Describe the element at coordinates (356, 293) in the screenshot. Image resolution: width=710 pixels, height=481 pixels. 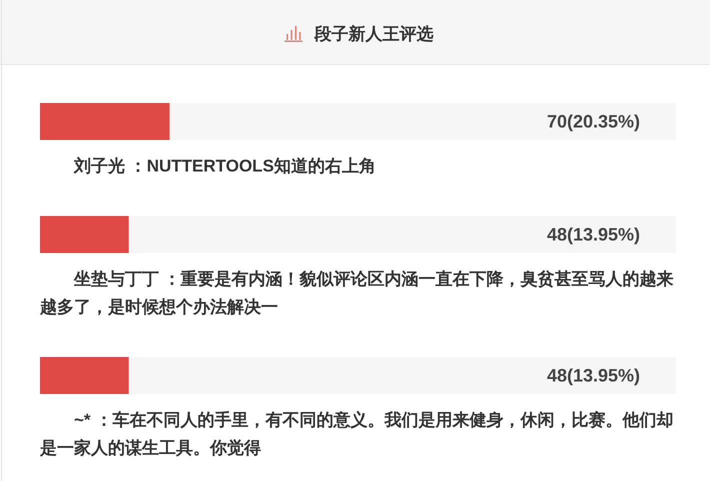
I see `y-tick-label: 坐垫与丁丁 ：重要是有内涵！貌似评论区内涵一直在下降，臭贫甚至骂人的越来越多了，是时候想个办法解决一` at that location.